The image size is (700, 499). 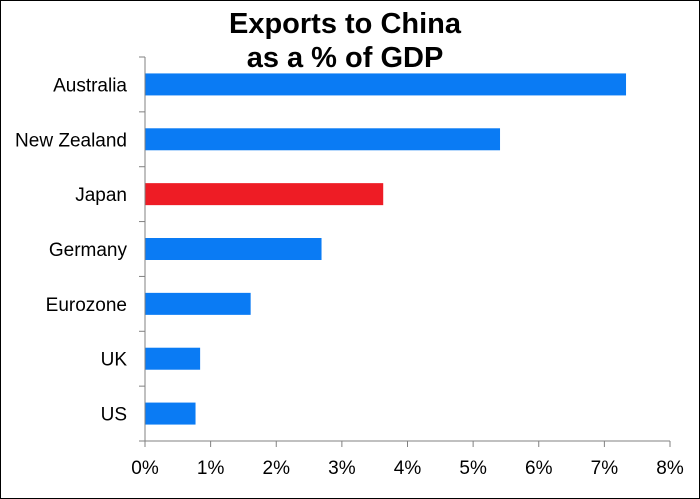 What do you see at coordinates (86, 305) in the screenshot?
I see `category-label: Eurozone` at bounding box center [86, 305].